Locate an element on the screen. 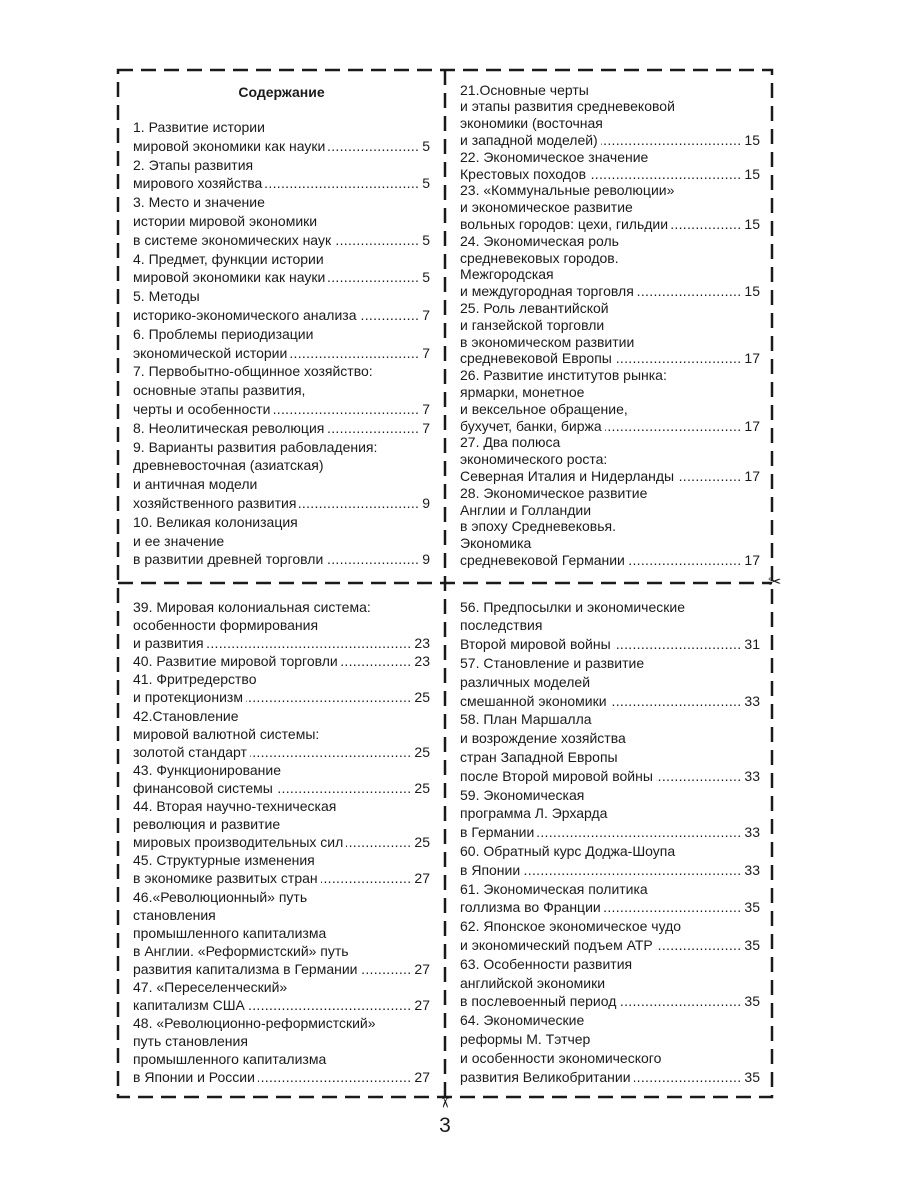 Image resolution: width=900 pixels, height=1200 pixels. toc-entry-text: 43. Функционирование is located at coordinates (207, 769).